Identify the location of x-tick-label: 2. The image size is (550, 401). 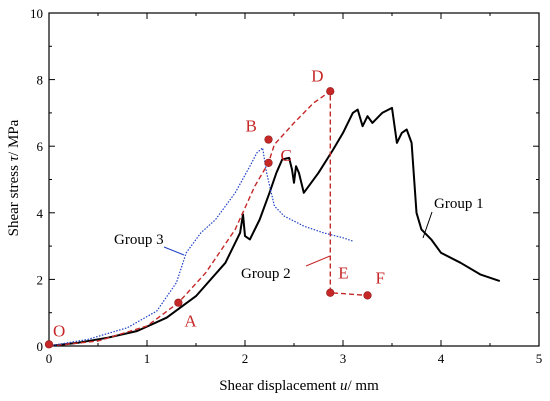
(245, 358).